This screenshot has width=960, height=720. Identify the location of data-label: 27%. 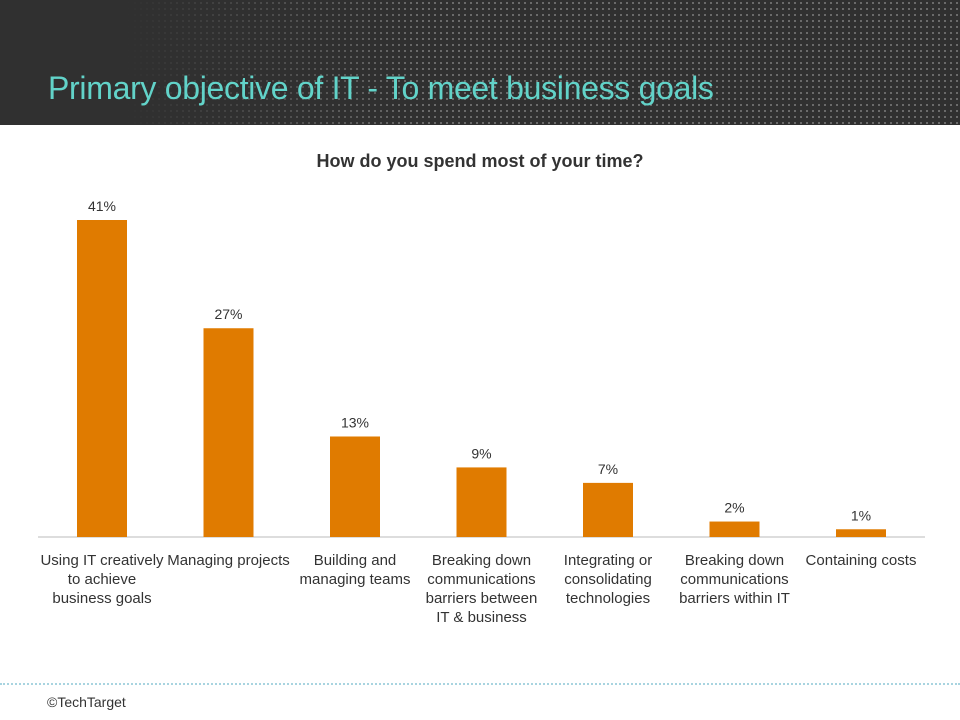
(228, 314).